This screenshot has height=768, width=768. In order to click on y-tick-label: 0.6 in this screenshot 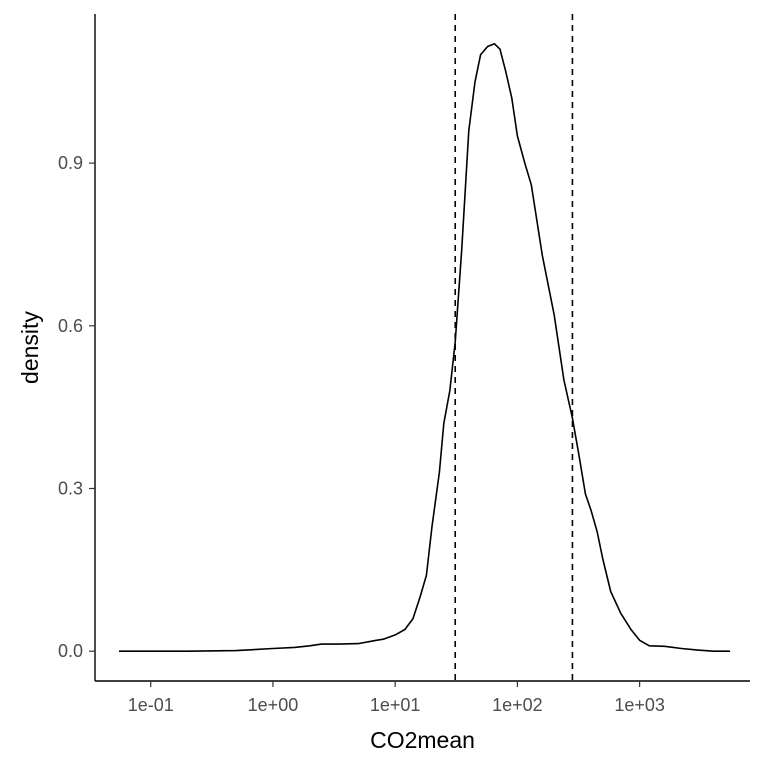, I will do `click(70, 326)`.